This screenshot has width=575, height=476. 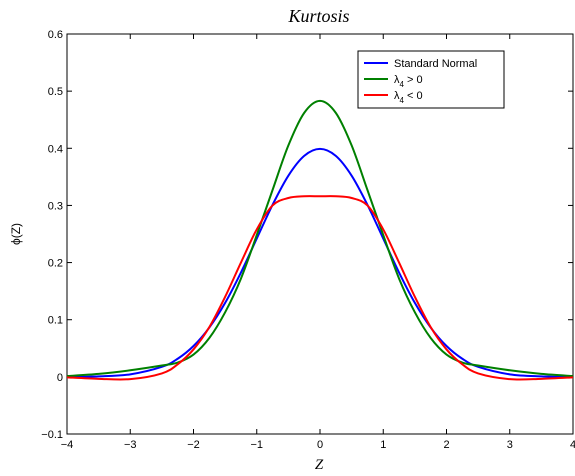 I want to click on y-tick-label: 0.4, so click(x=55, y=149).